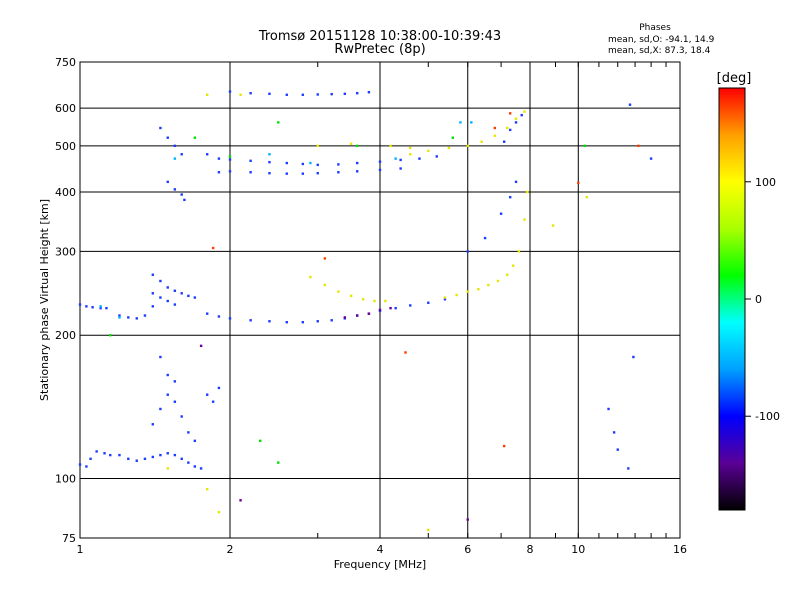 The width and height of the screenshot is (800, 600). What do you see at coordinates (382, 549) in the screenshot?
I see `x-tick-labels: 1 2 4 6 8 10 16` at bounding box center [382, 549].